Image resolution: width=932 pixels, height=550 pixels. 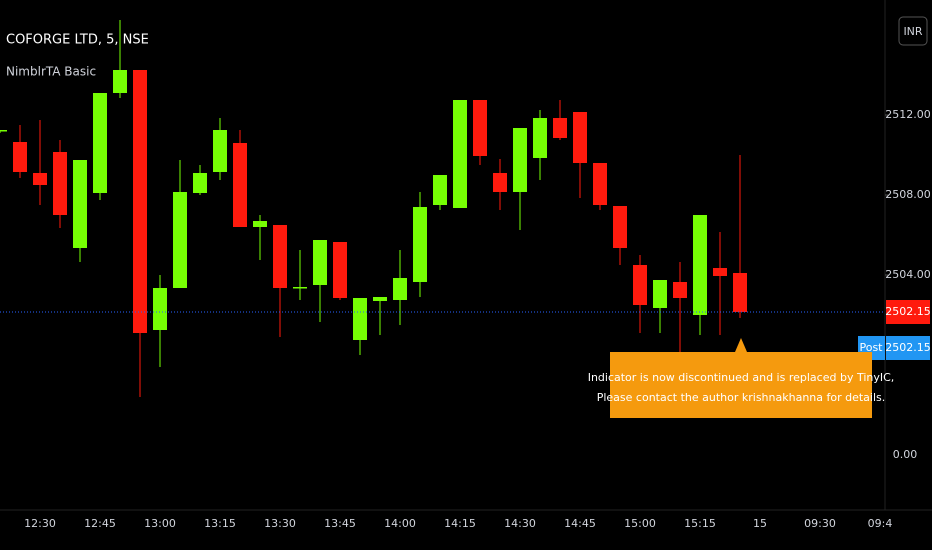 What do you see at coordinates (908, 274) in the screenshot?
I see `y-tick-label: 2504.00` at bounding box center [908, 274].